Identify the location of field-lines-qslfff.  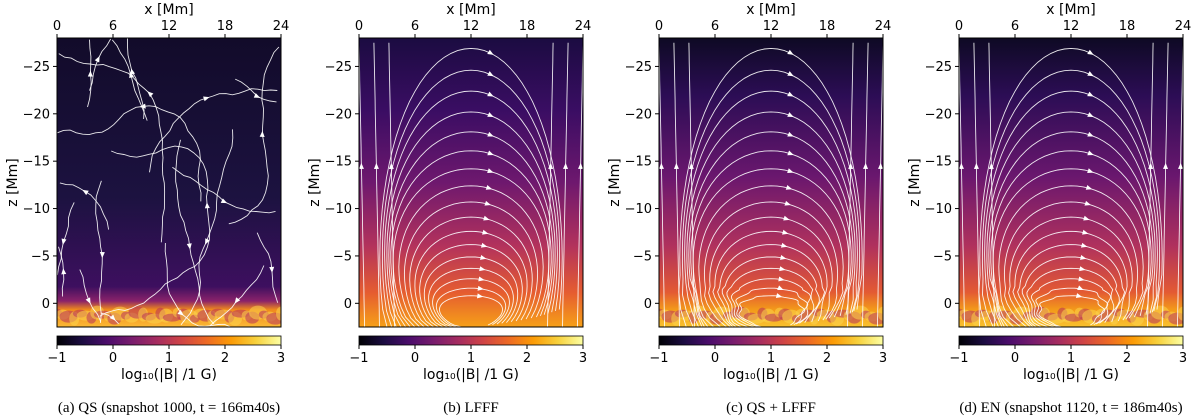
(771, 184).